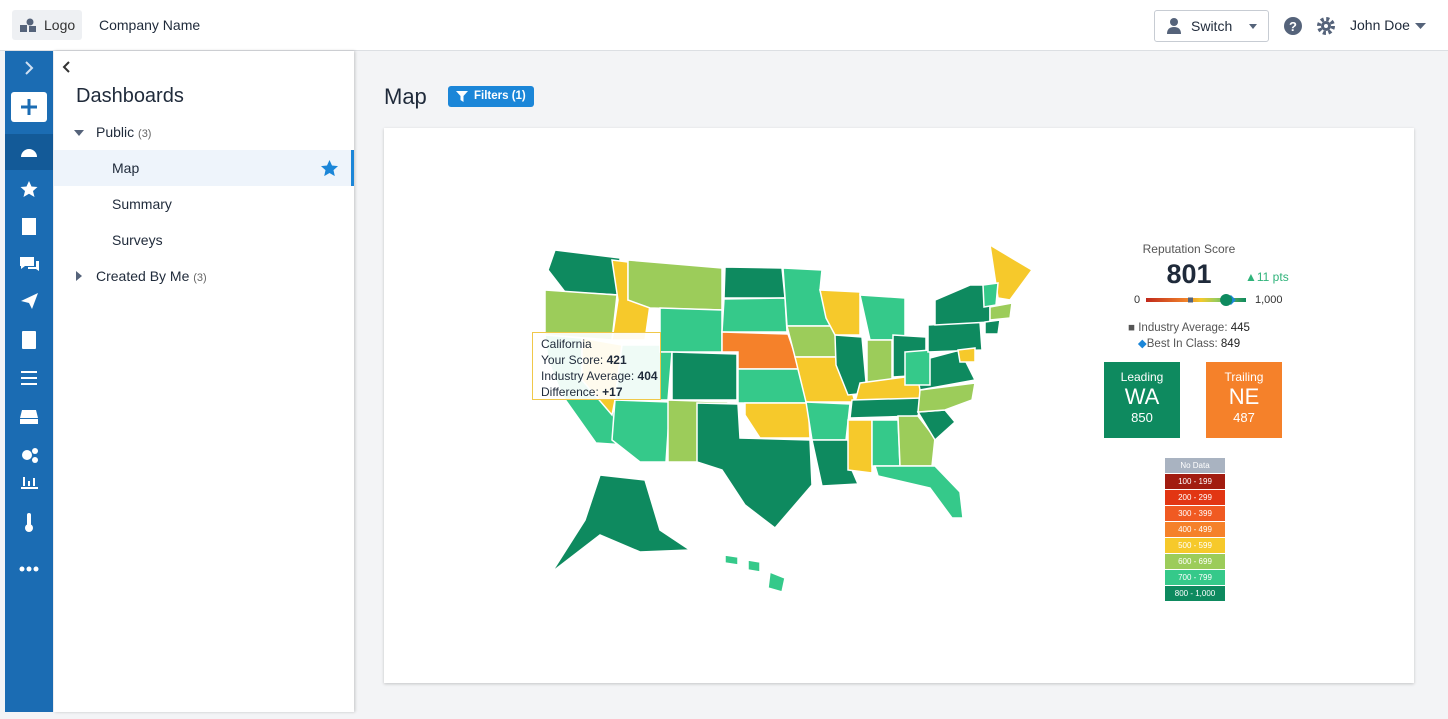 The image size is (1448, 719). What do you see at coordinates (1230, 344) in the screenshot?
I see `bic-value: 849` at bounding box center [1230, 344].